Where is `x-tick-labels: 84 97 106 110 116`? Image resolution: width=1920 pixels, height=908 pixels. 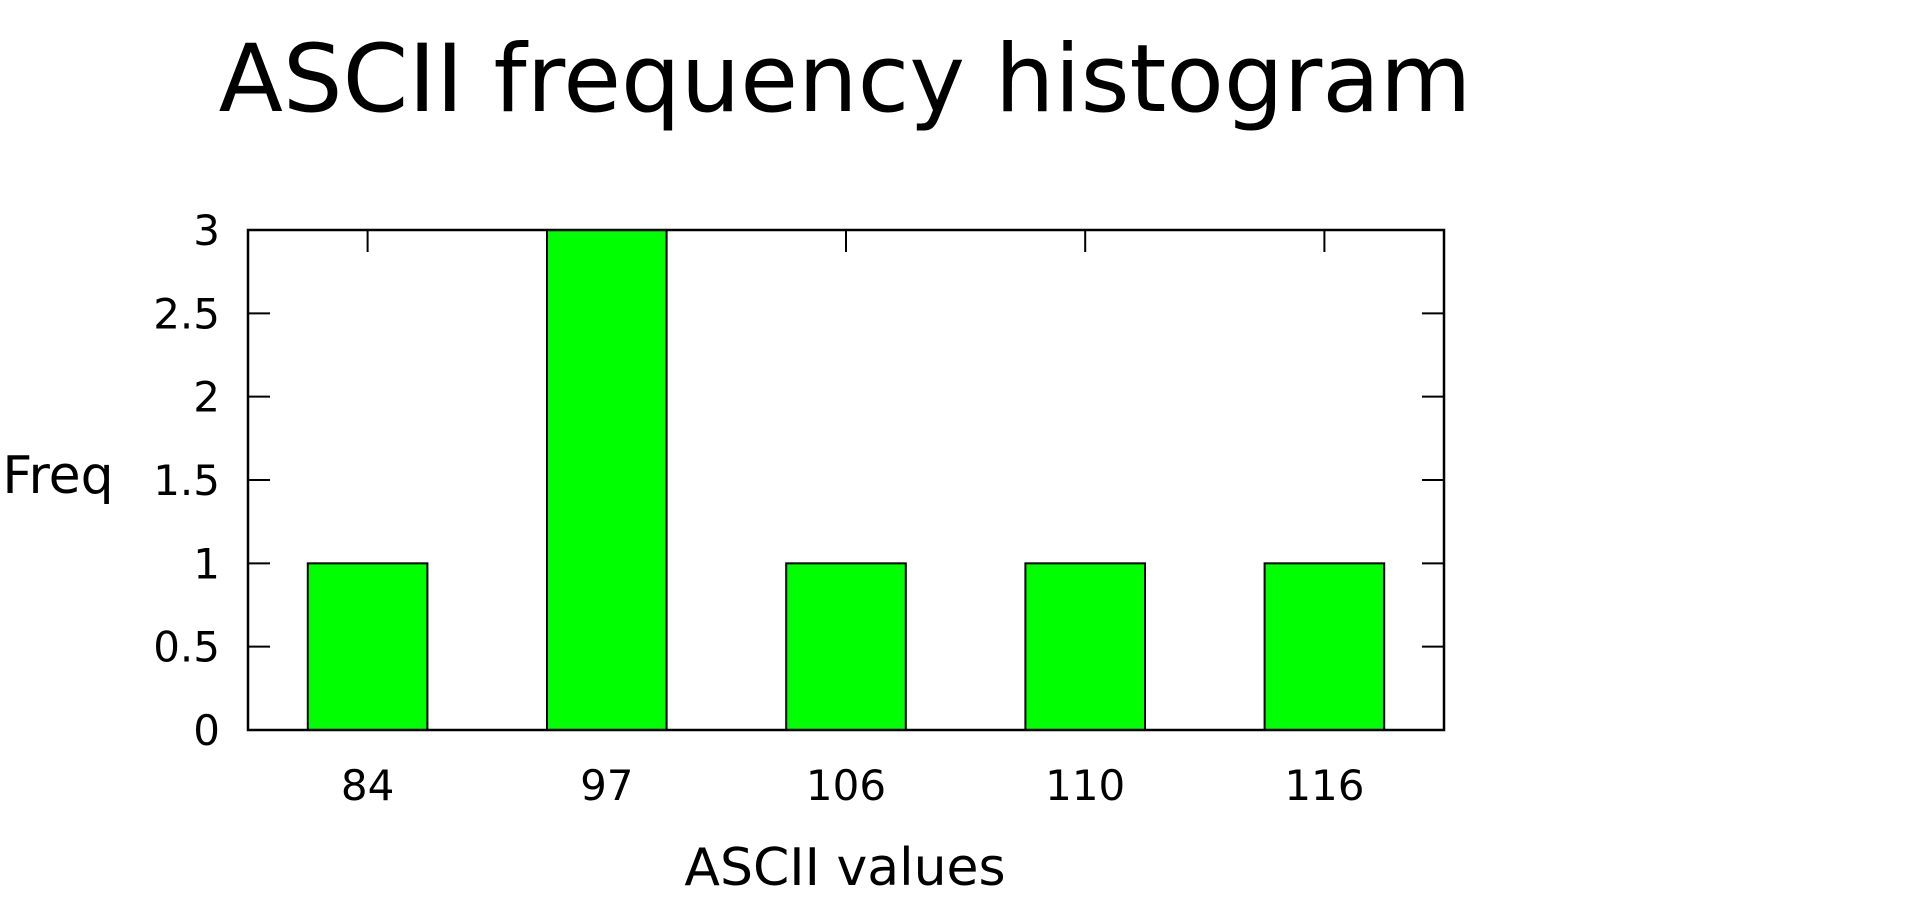 x-tick-labels: 84 97 106 110 116 is located at coordinates (853, 785).